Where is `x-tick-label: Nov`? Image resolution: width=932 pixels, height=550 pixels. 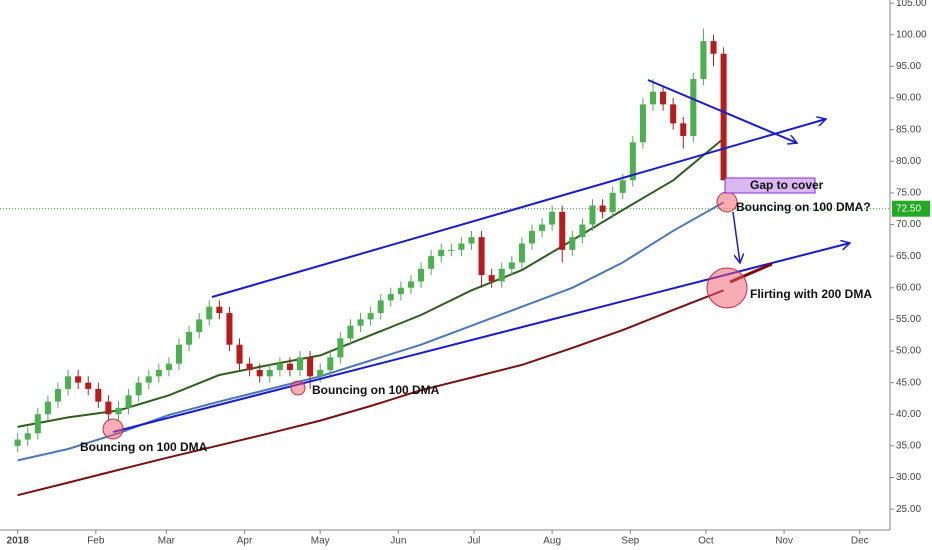
x-tick-label: Nov is located at coordinates (784, 541).